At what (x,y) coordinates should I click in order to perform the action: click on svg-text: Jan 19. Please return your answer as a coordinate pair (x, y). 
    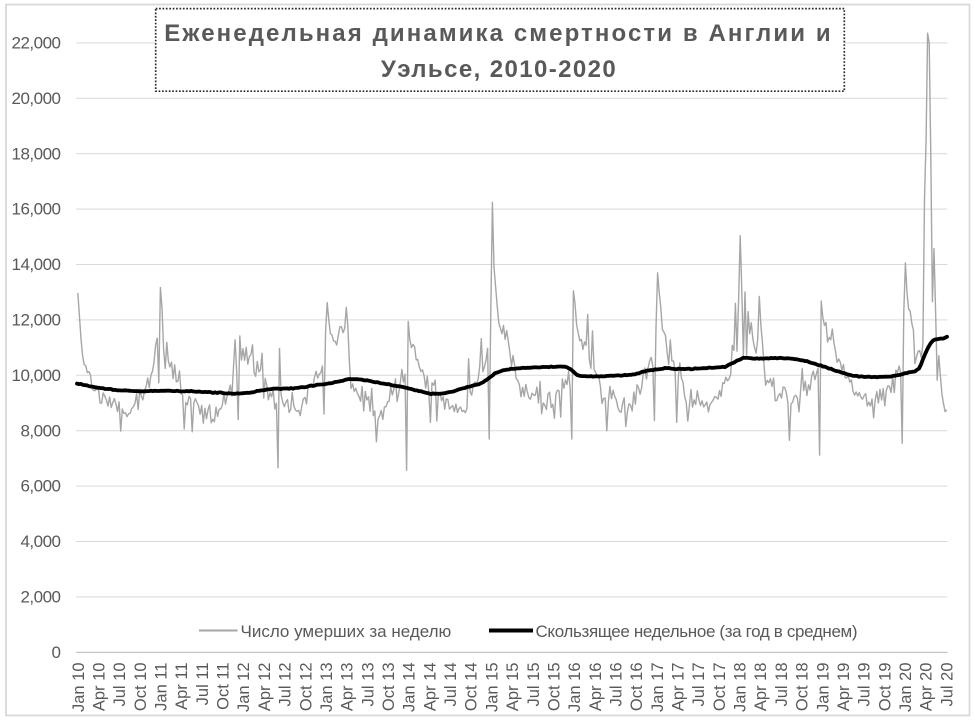
    Looking at the image, I should click on (823, 688).